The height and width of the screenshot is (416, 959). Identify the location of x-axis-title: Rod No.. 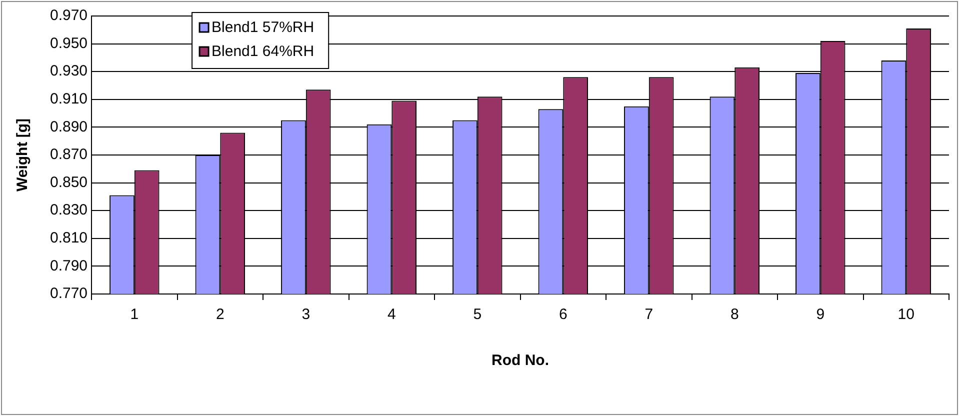
(521, 361).